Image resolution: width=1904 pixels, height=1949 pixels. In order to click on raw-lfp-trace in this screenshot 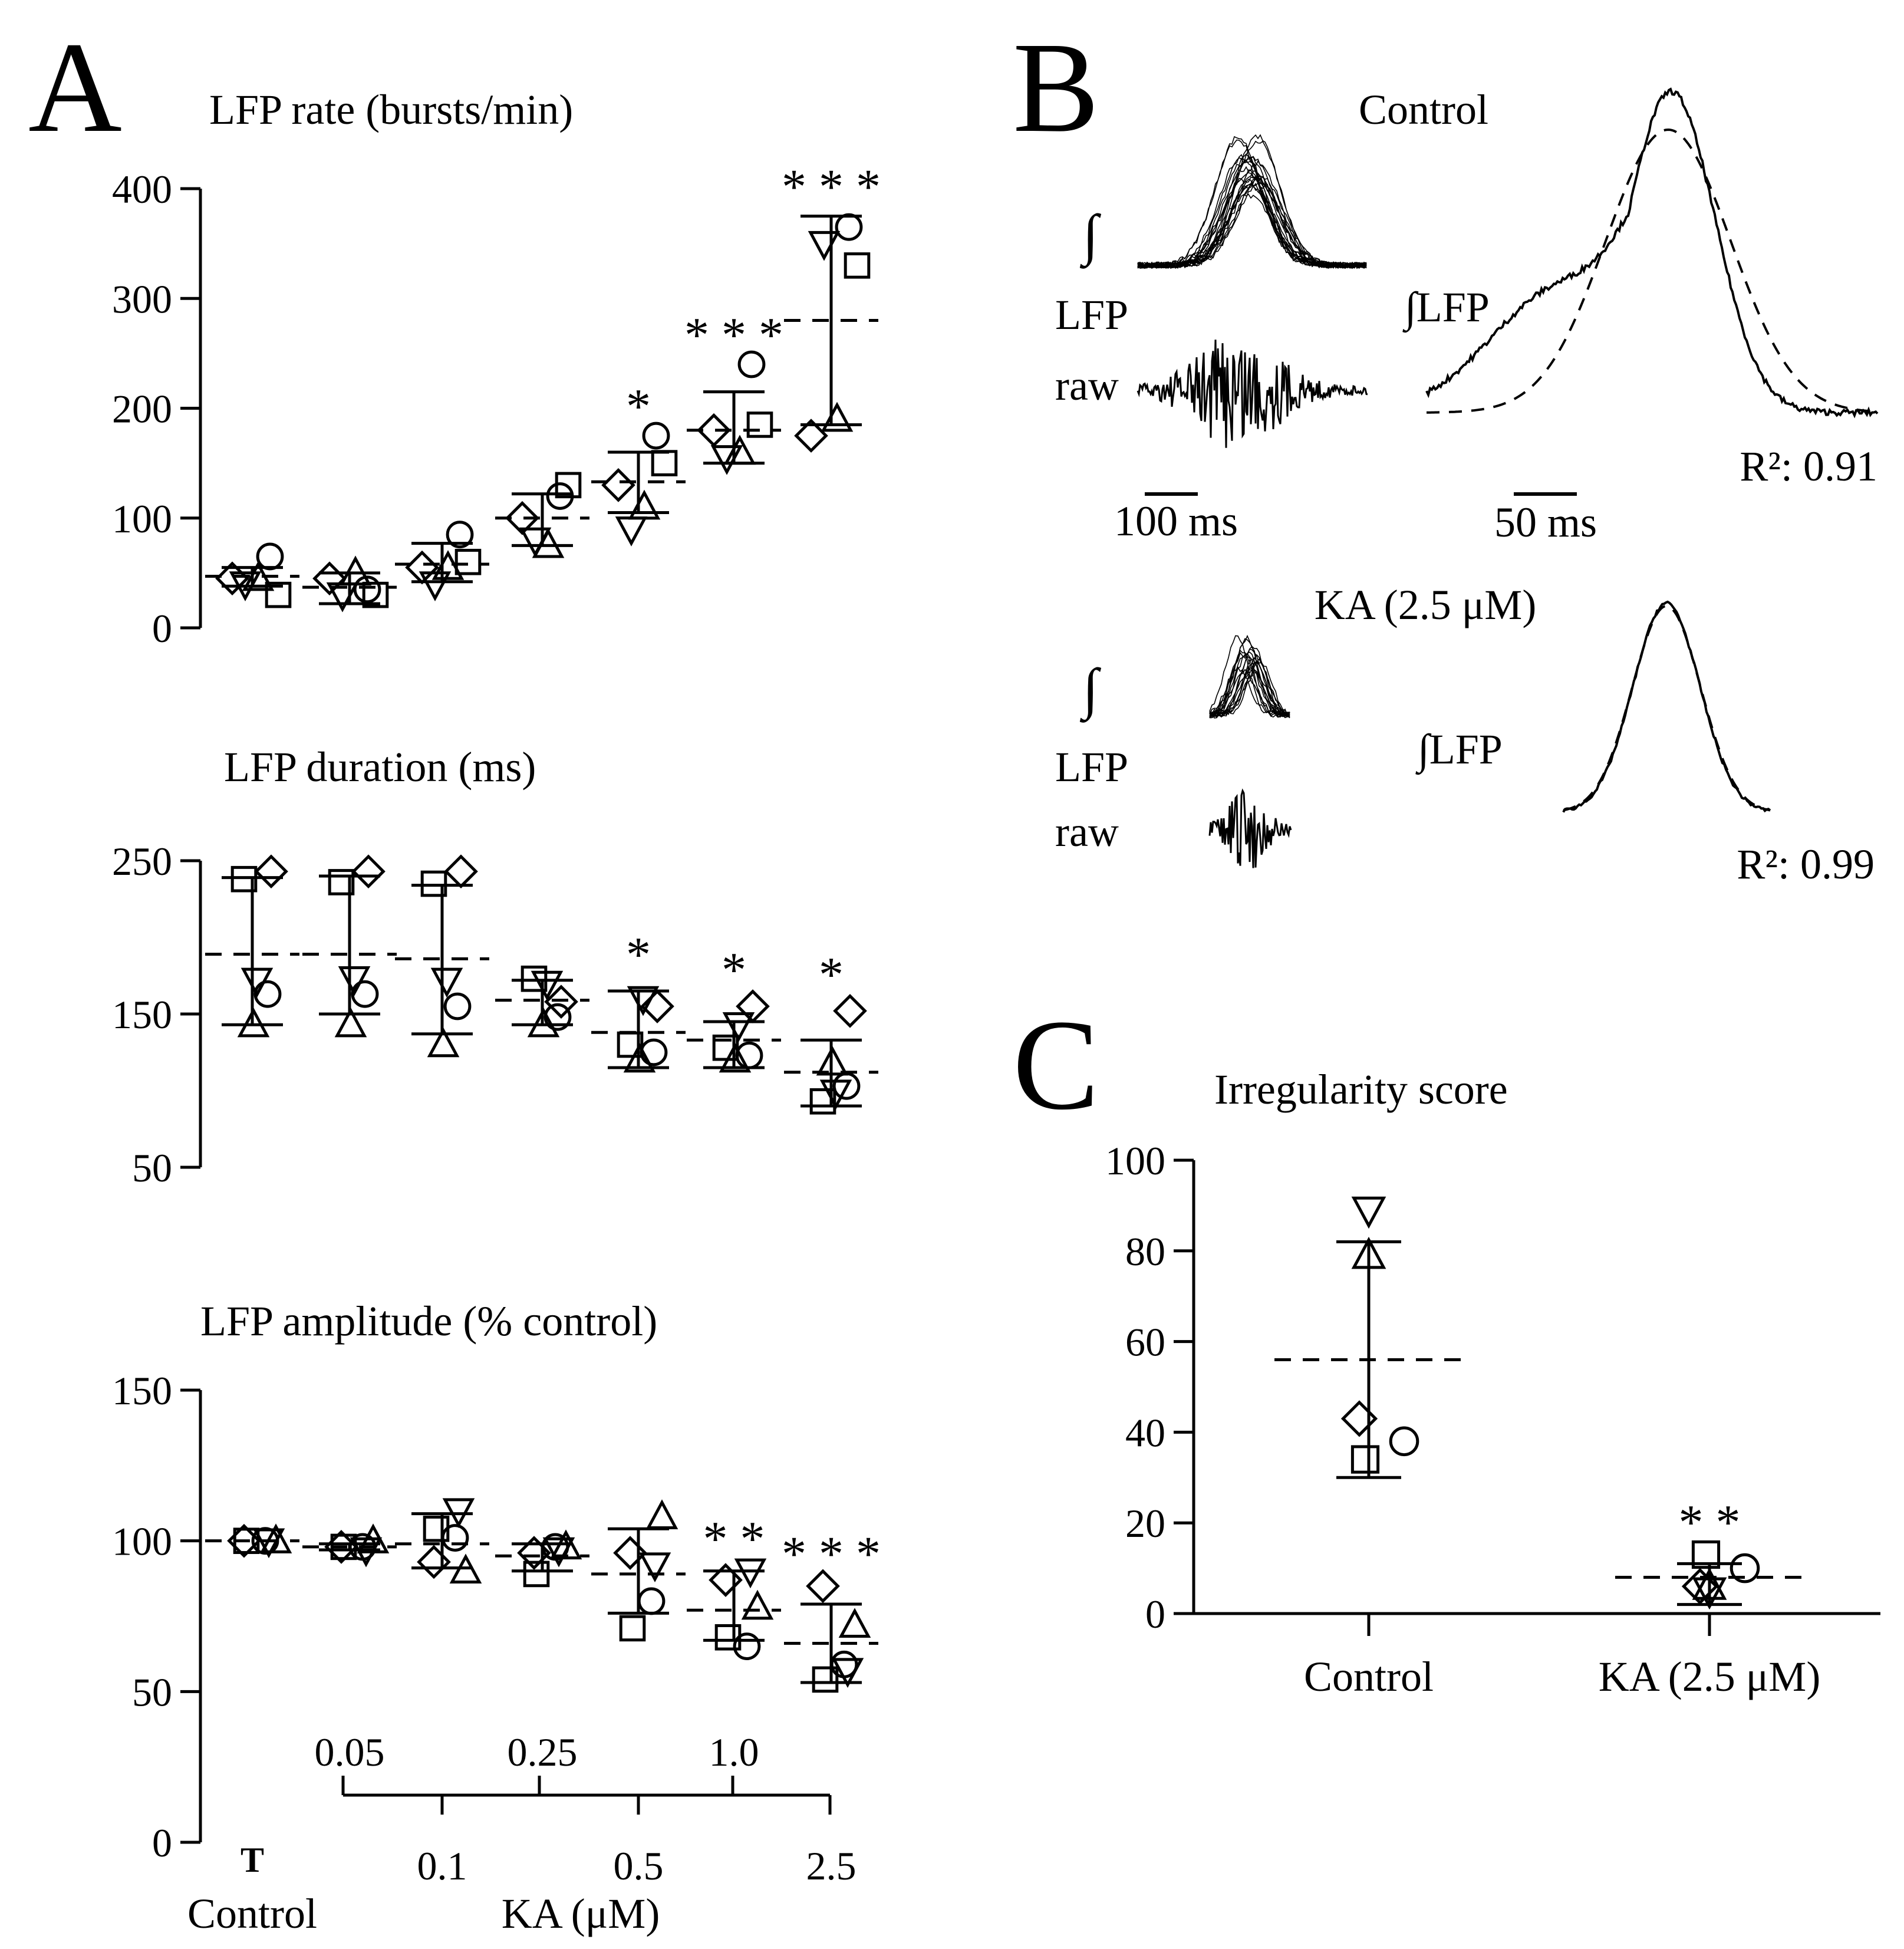, I will do `click(1250, 828)`.